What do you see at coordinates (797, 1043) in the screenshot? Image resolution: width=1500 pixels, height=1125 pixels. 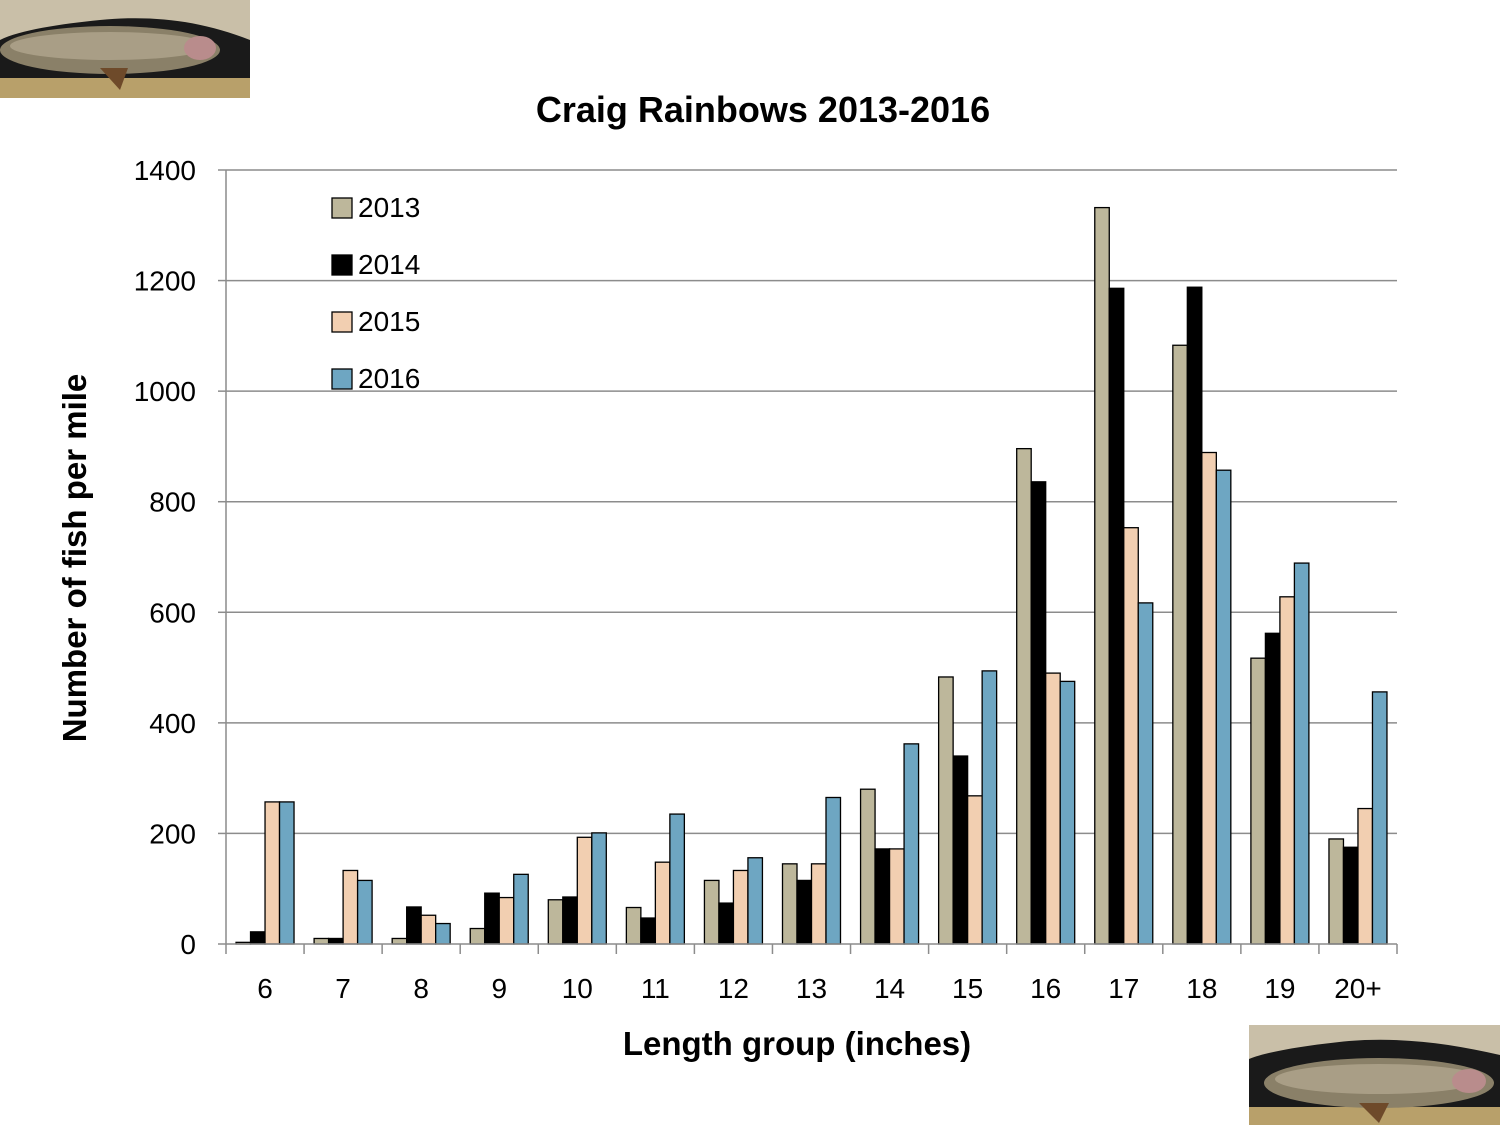 I see `x-axis-title: Length group (inches)` at bounding box center [797, 1043].